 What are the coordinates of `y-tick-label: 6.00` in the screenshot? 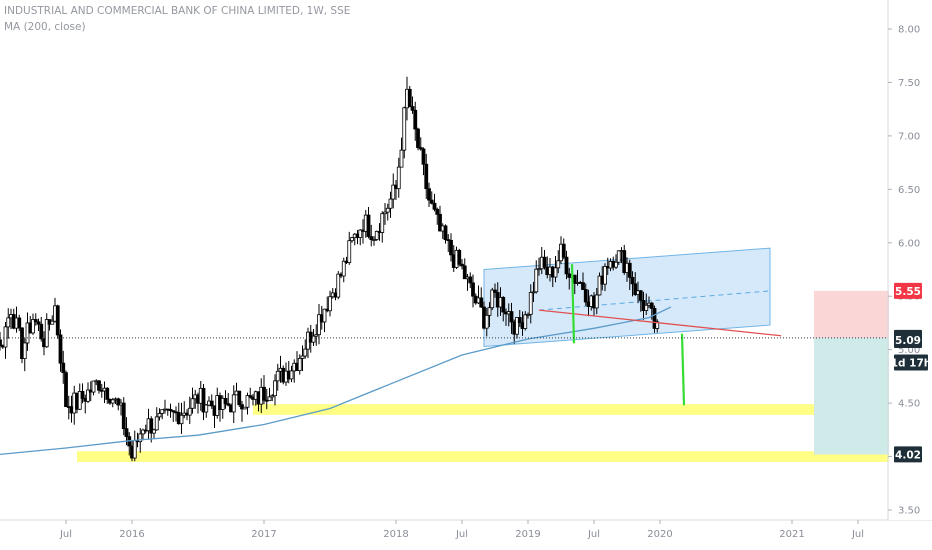 It's located at (909, 243).